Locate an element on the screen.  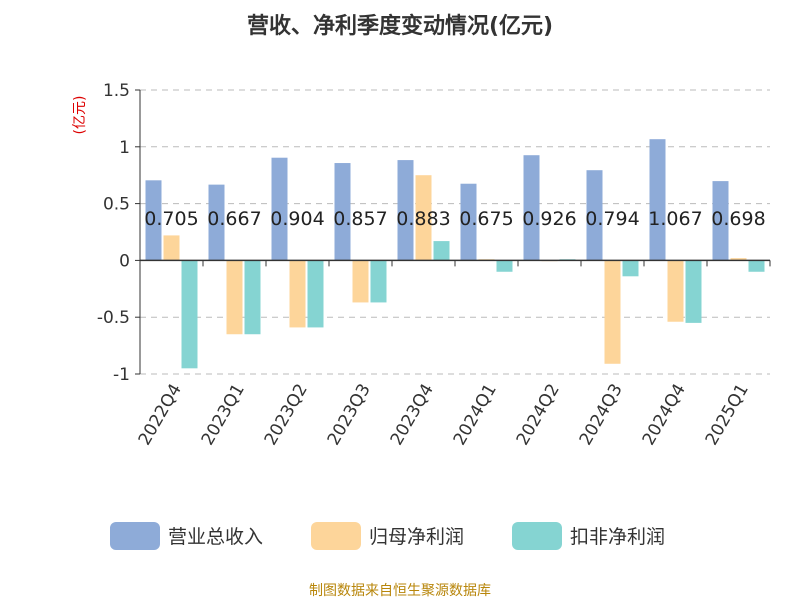
bar-2-2024Q1 is located at coordinates (504, 266).